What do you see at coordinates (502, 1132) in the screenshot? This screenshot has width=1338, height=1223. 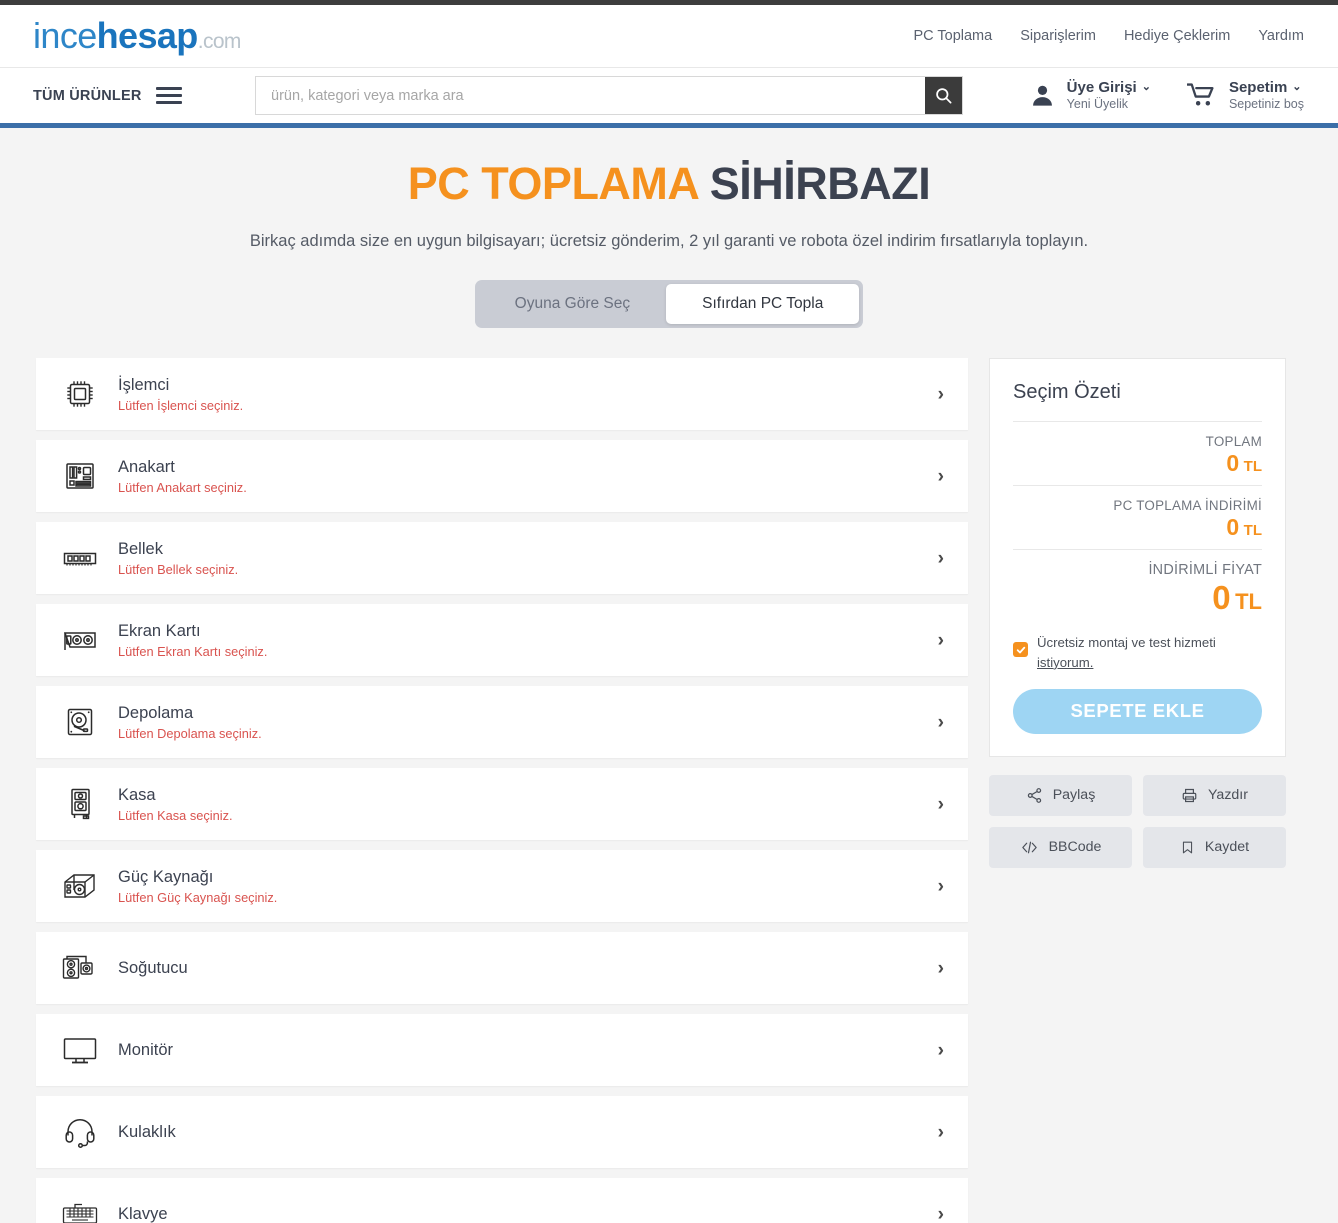 I see `component-row-kulaklik: Kulaklık ›` at bounding box center [502, 1132].